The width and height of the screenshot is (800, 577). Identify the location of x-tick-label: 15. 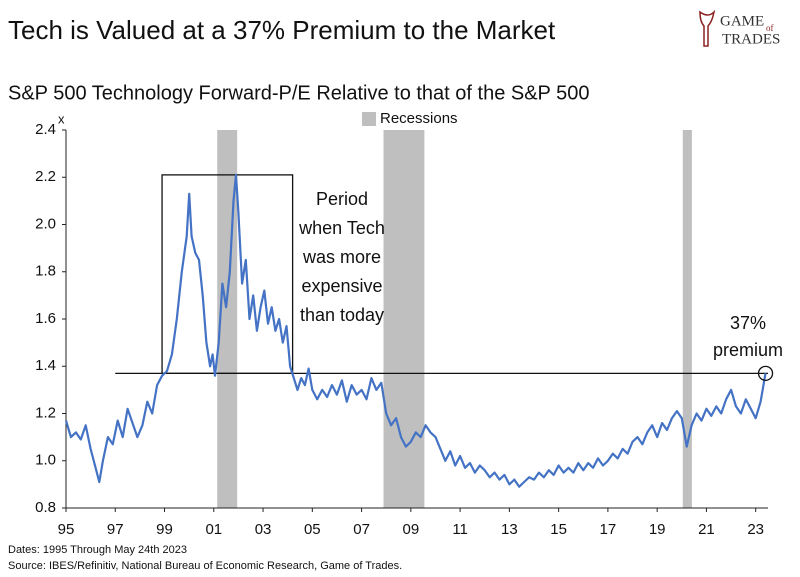
(558, 529).